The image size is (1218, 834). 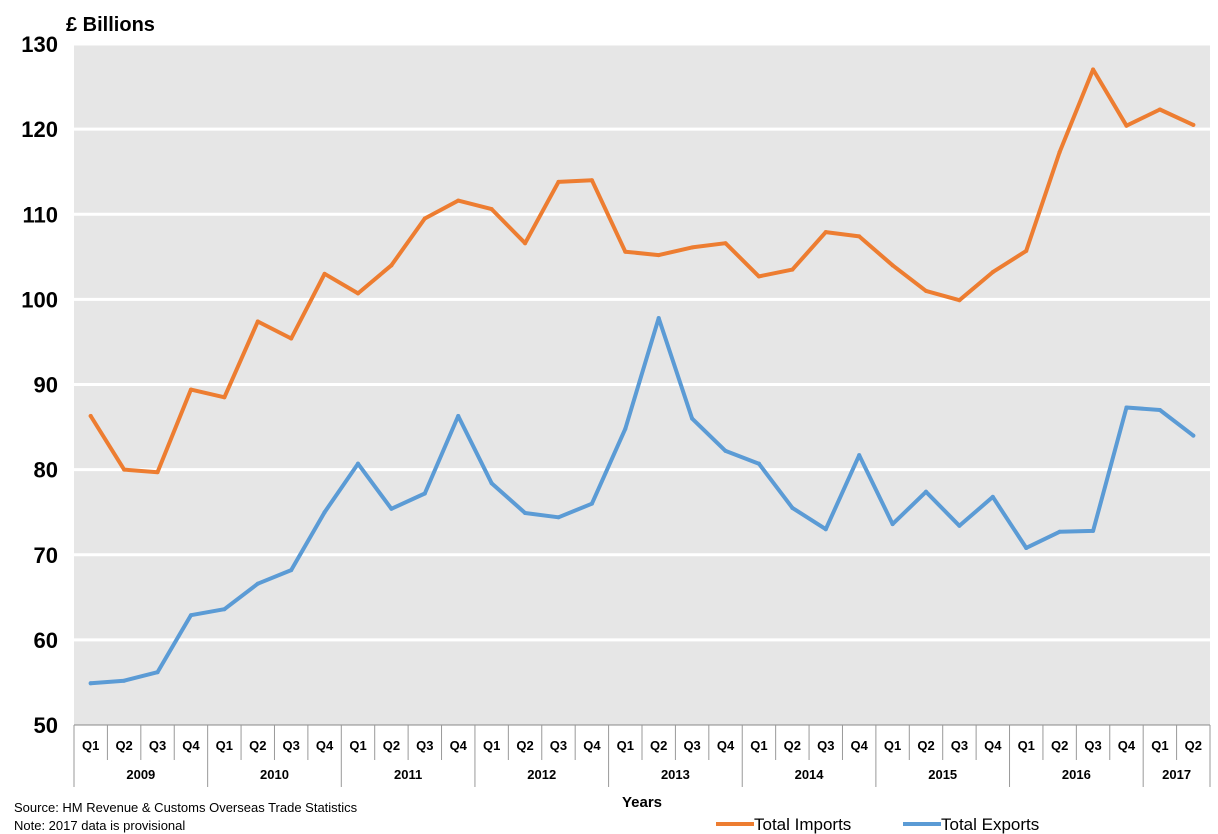 What do you see at coordinates (642, 802) in the screenshot?
I see `x-axis-title: Years` at bounding box center [642, 802].